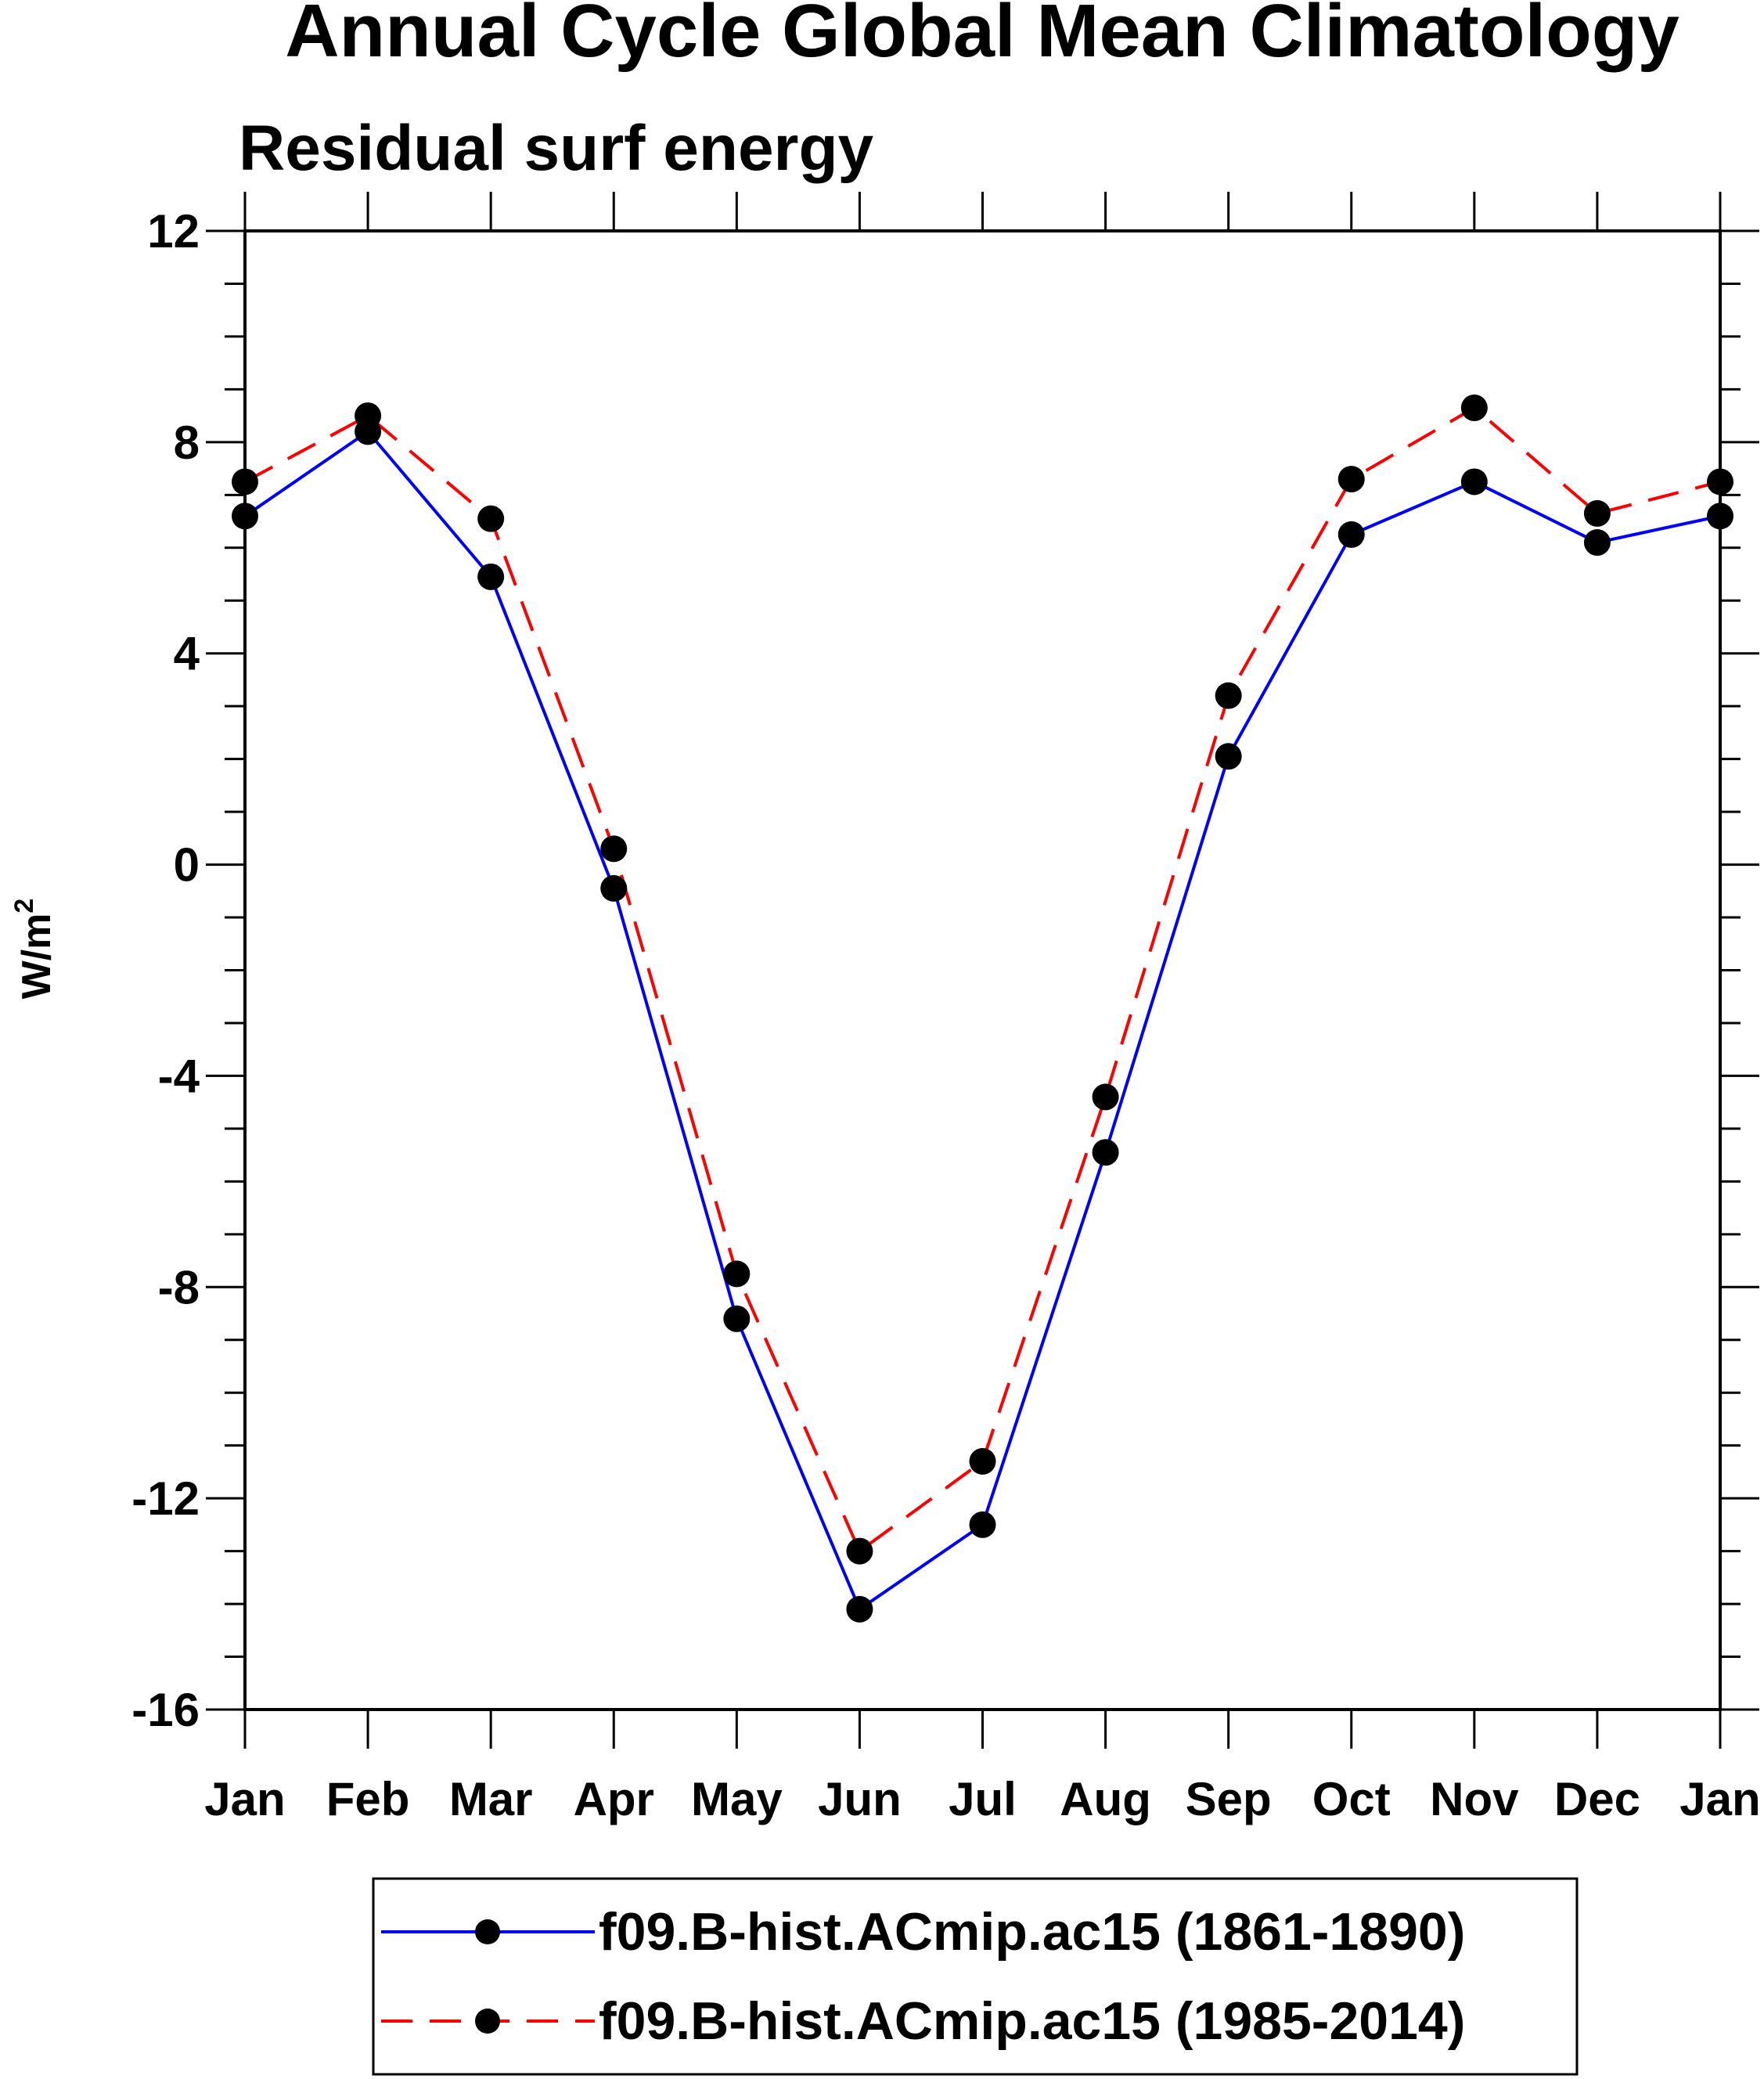 Image resolution: width=1764 pixels, height=2079 pixels. I want to click on chart-title: Annual Cycle Global Mean Climatology, so click(982, 36).